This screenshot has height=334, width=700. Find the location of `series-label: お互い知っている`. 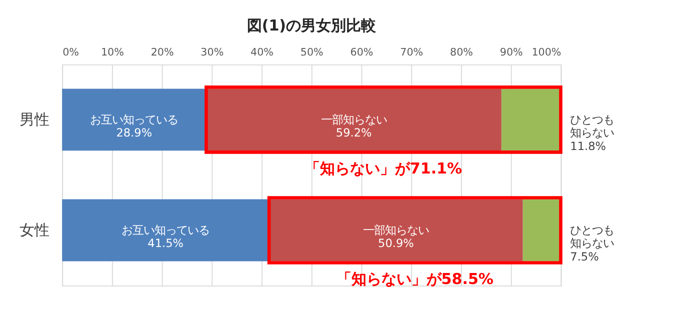

series-label: お互い知っている is located at coordinates (134, 119).